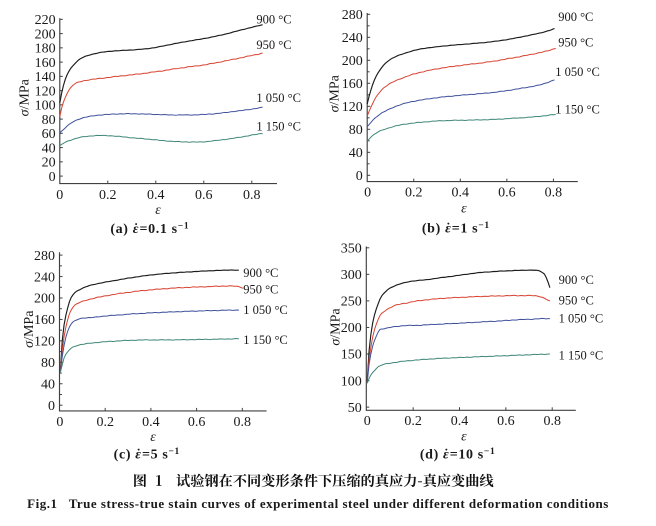  I want to click on svg-text: 50, so click(355, 408).